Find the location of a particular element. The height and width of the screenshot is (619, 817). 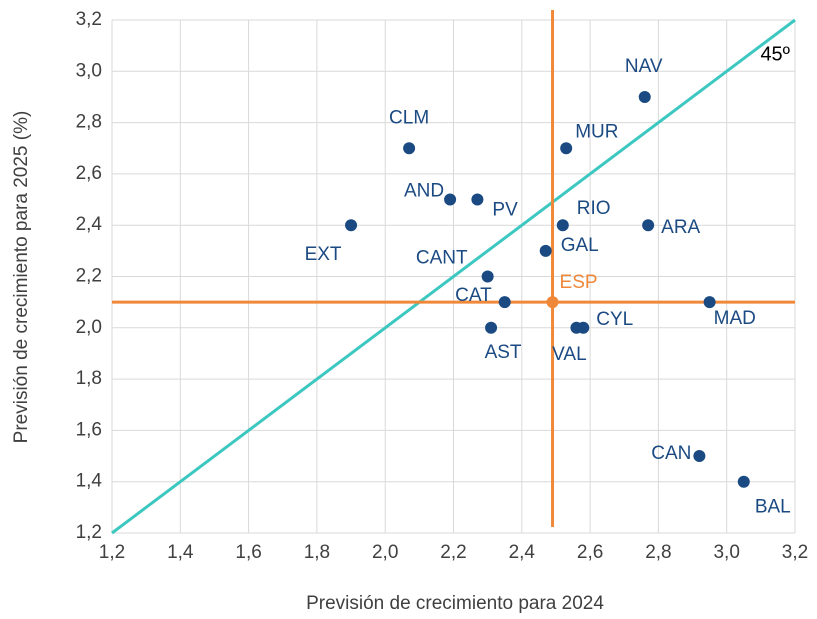

point-label: CANT is located at coordinates (442, 258).